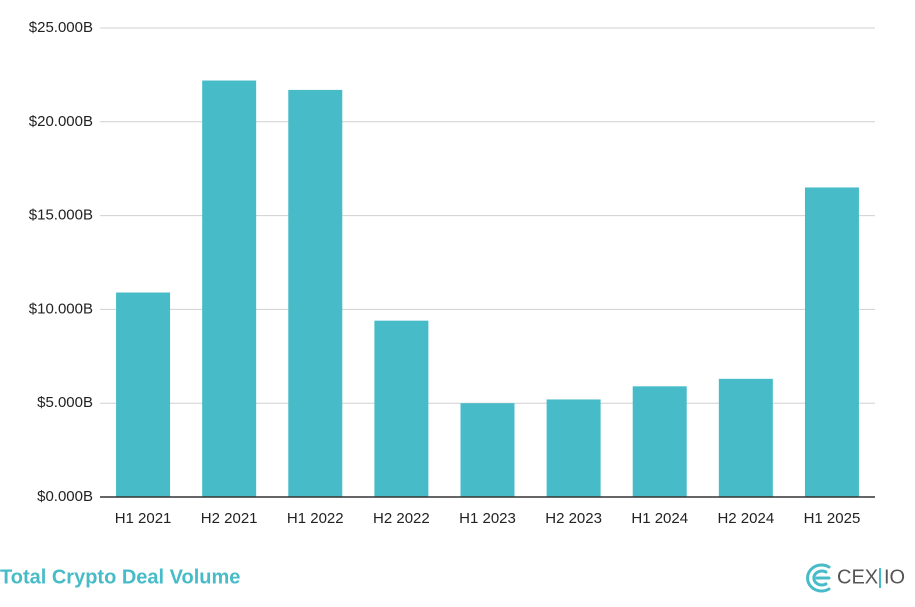  What do you see at coordinates (857, 577) in the screenshot?
I see `logo-text: CEX` at bounding box center [857, 577].